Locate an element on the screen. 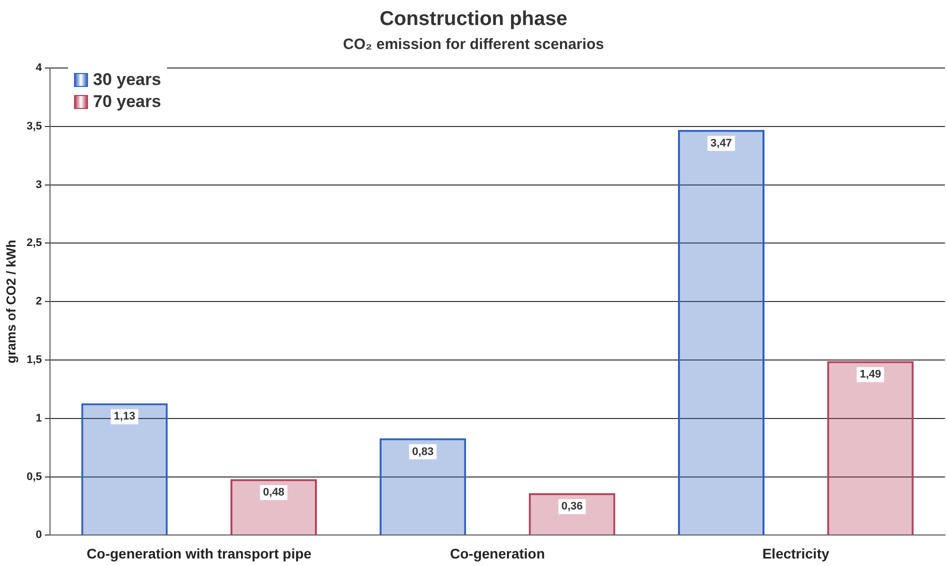 Image resolution: width=947 pixels, height=566 pixels. y-tick-label: 4 is located at coordinates (39, 68).